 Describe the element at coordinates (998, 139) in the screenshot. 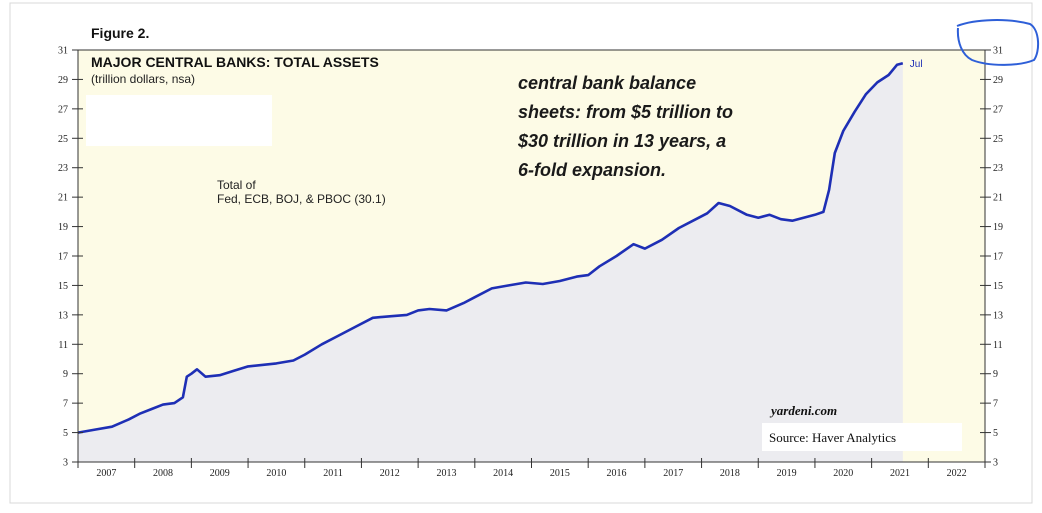

I see `y-tick-label-right: 25` at that location.